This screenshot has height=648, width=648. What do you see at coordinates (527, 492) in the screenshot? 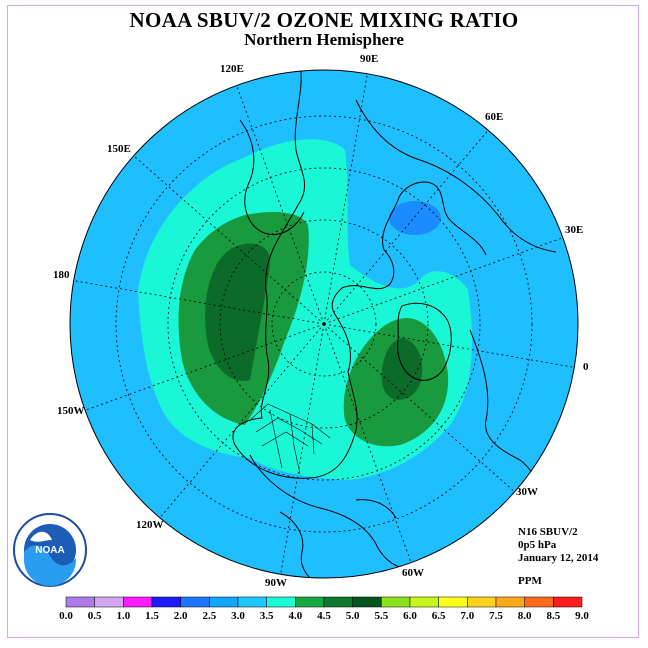
I see `lon-label-30w: 30W` at bounding box center [527, 492].